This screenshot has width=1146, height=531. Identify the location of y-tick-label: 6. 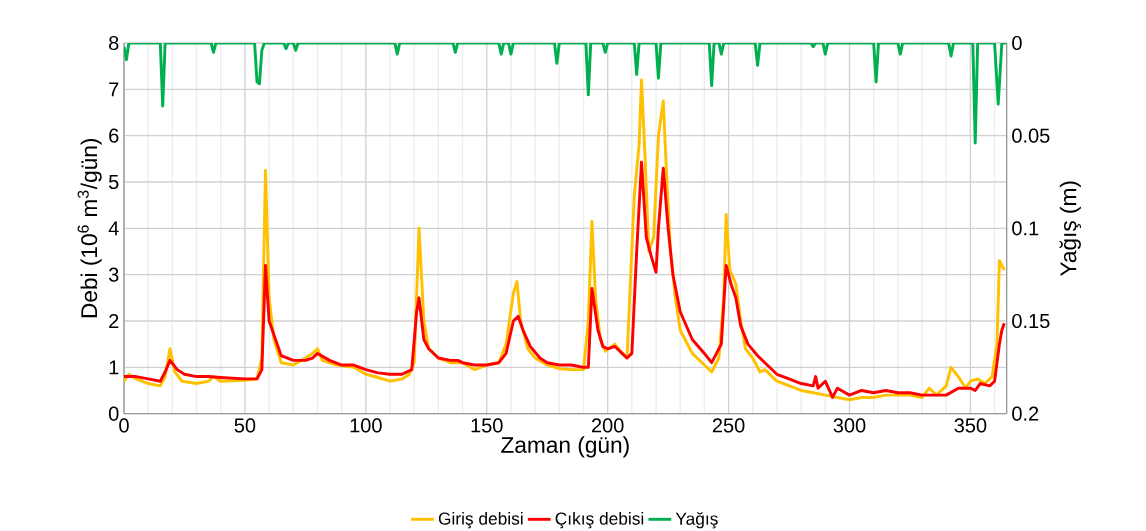
(114, 135).